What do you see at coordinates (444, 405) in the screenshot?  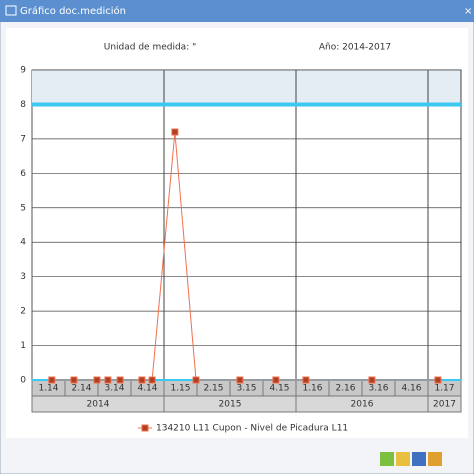 I see `group-label: 2017` at bounding box center [444, 405].